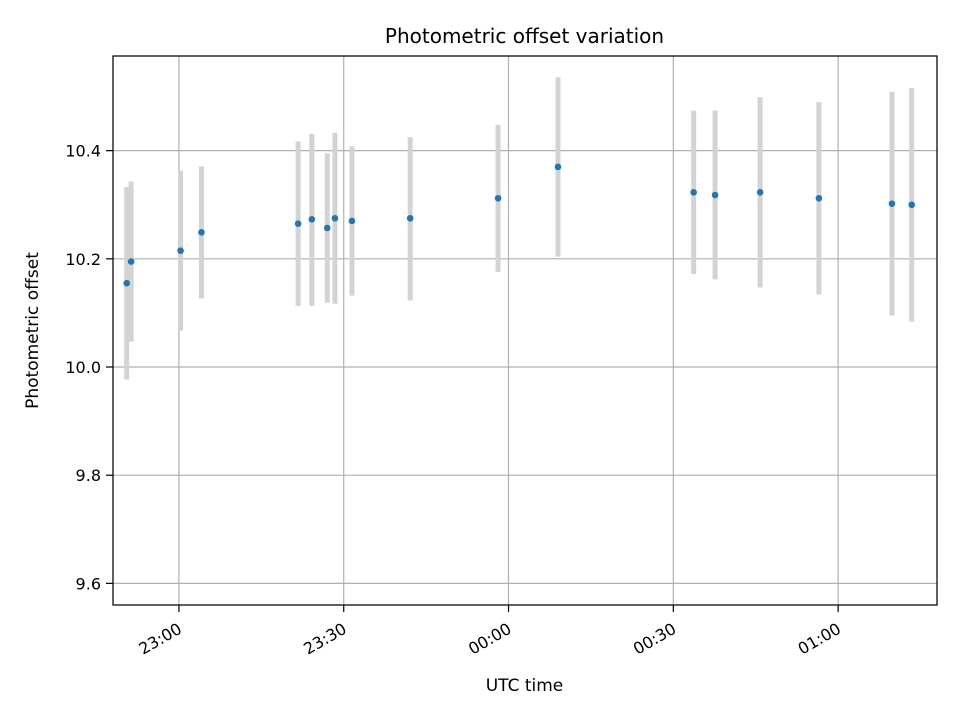 This screenshot has height=720, width=960. What do you see at coordinates (83, 151) in the screenshot?
I see `y-tick-label: 10.4` at bounding box center [83, 151].